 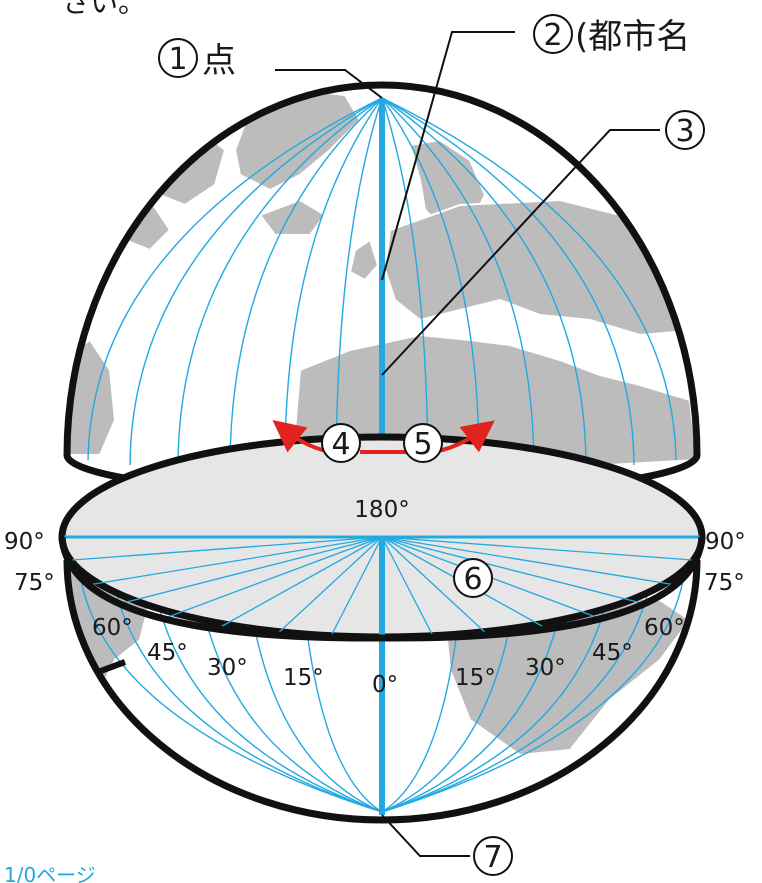 What do you see at coordinates (632, 37) in the screenshot?
I see `city-name-label: (都市名` at bounding box center [632, 37].